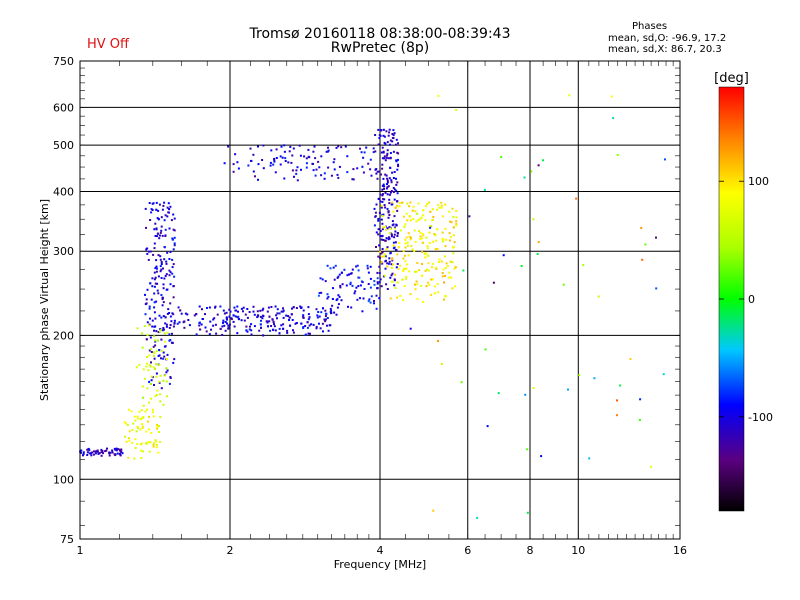 The image size is (800, 600). Describe the element at coordinates (380, 48) in the screenshot. I see `plot-subtitle: RwPretec (8p)` at that location.